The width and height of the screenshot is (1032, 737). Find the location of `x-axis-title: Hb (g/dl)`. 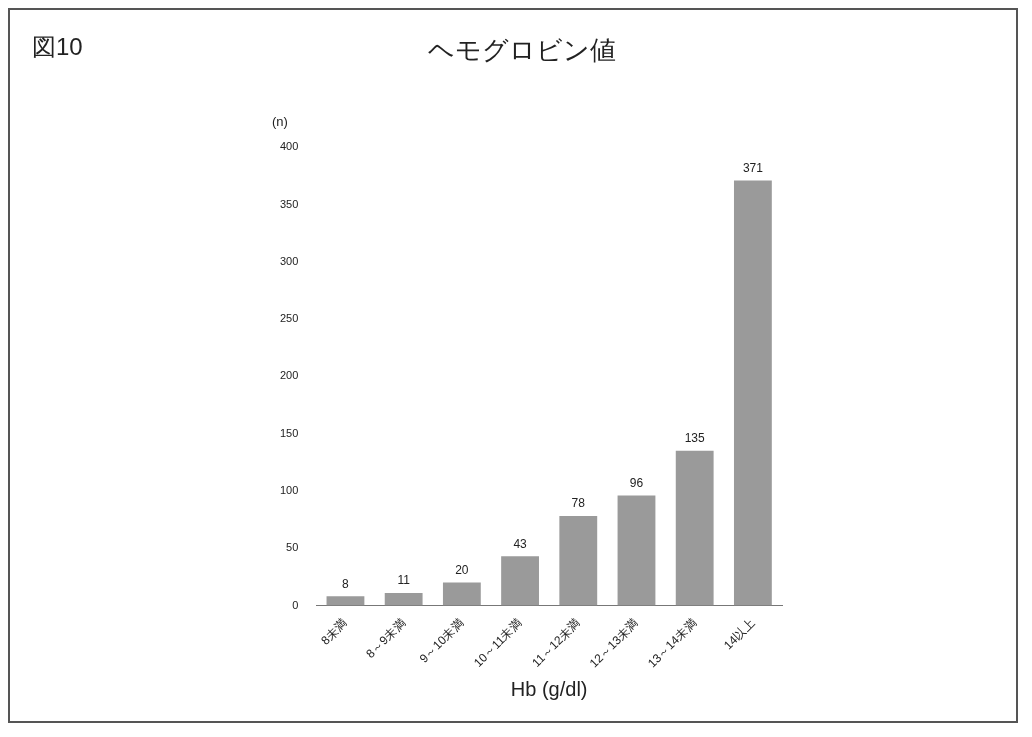

x-axis-title: Hb (g/dl) is located at coordinates (549, 688).